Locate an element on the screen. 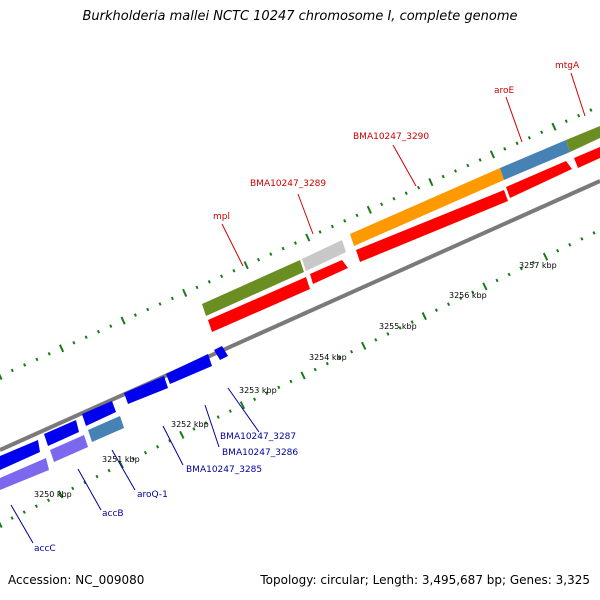 Image resolution: width=600 pixels, height=600 pixels. cog-segment-mtgA is located at coordinates (583, 139).